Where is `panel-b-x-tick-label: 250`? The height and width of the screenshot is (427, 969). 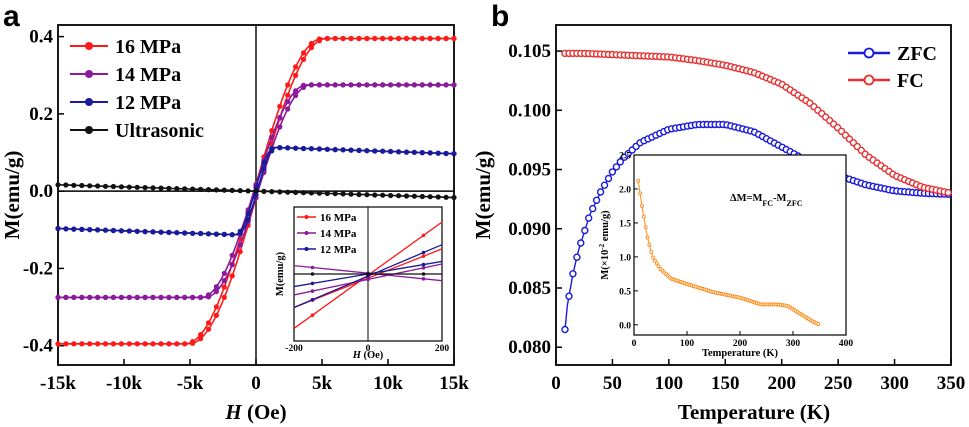 panel-b-x-tick-label: 250 is located at coordinates (838, 383).